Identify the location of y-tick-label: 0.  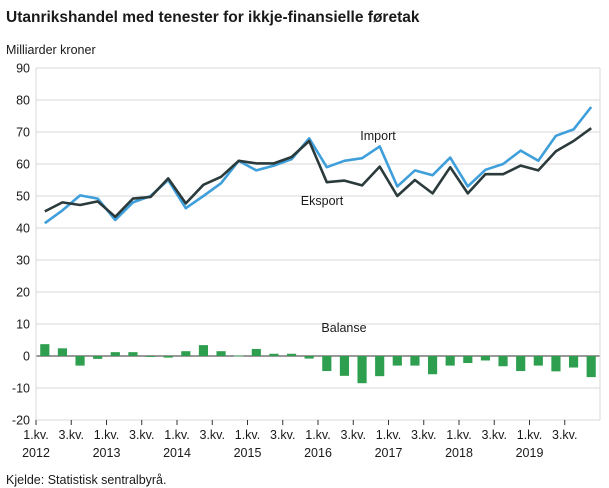
(26, 357).